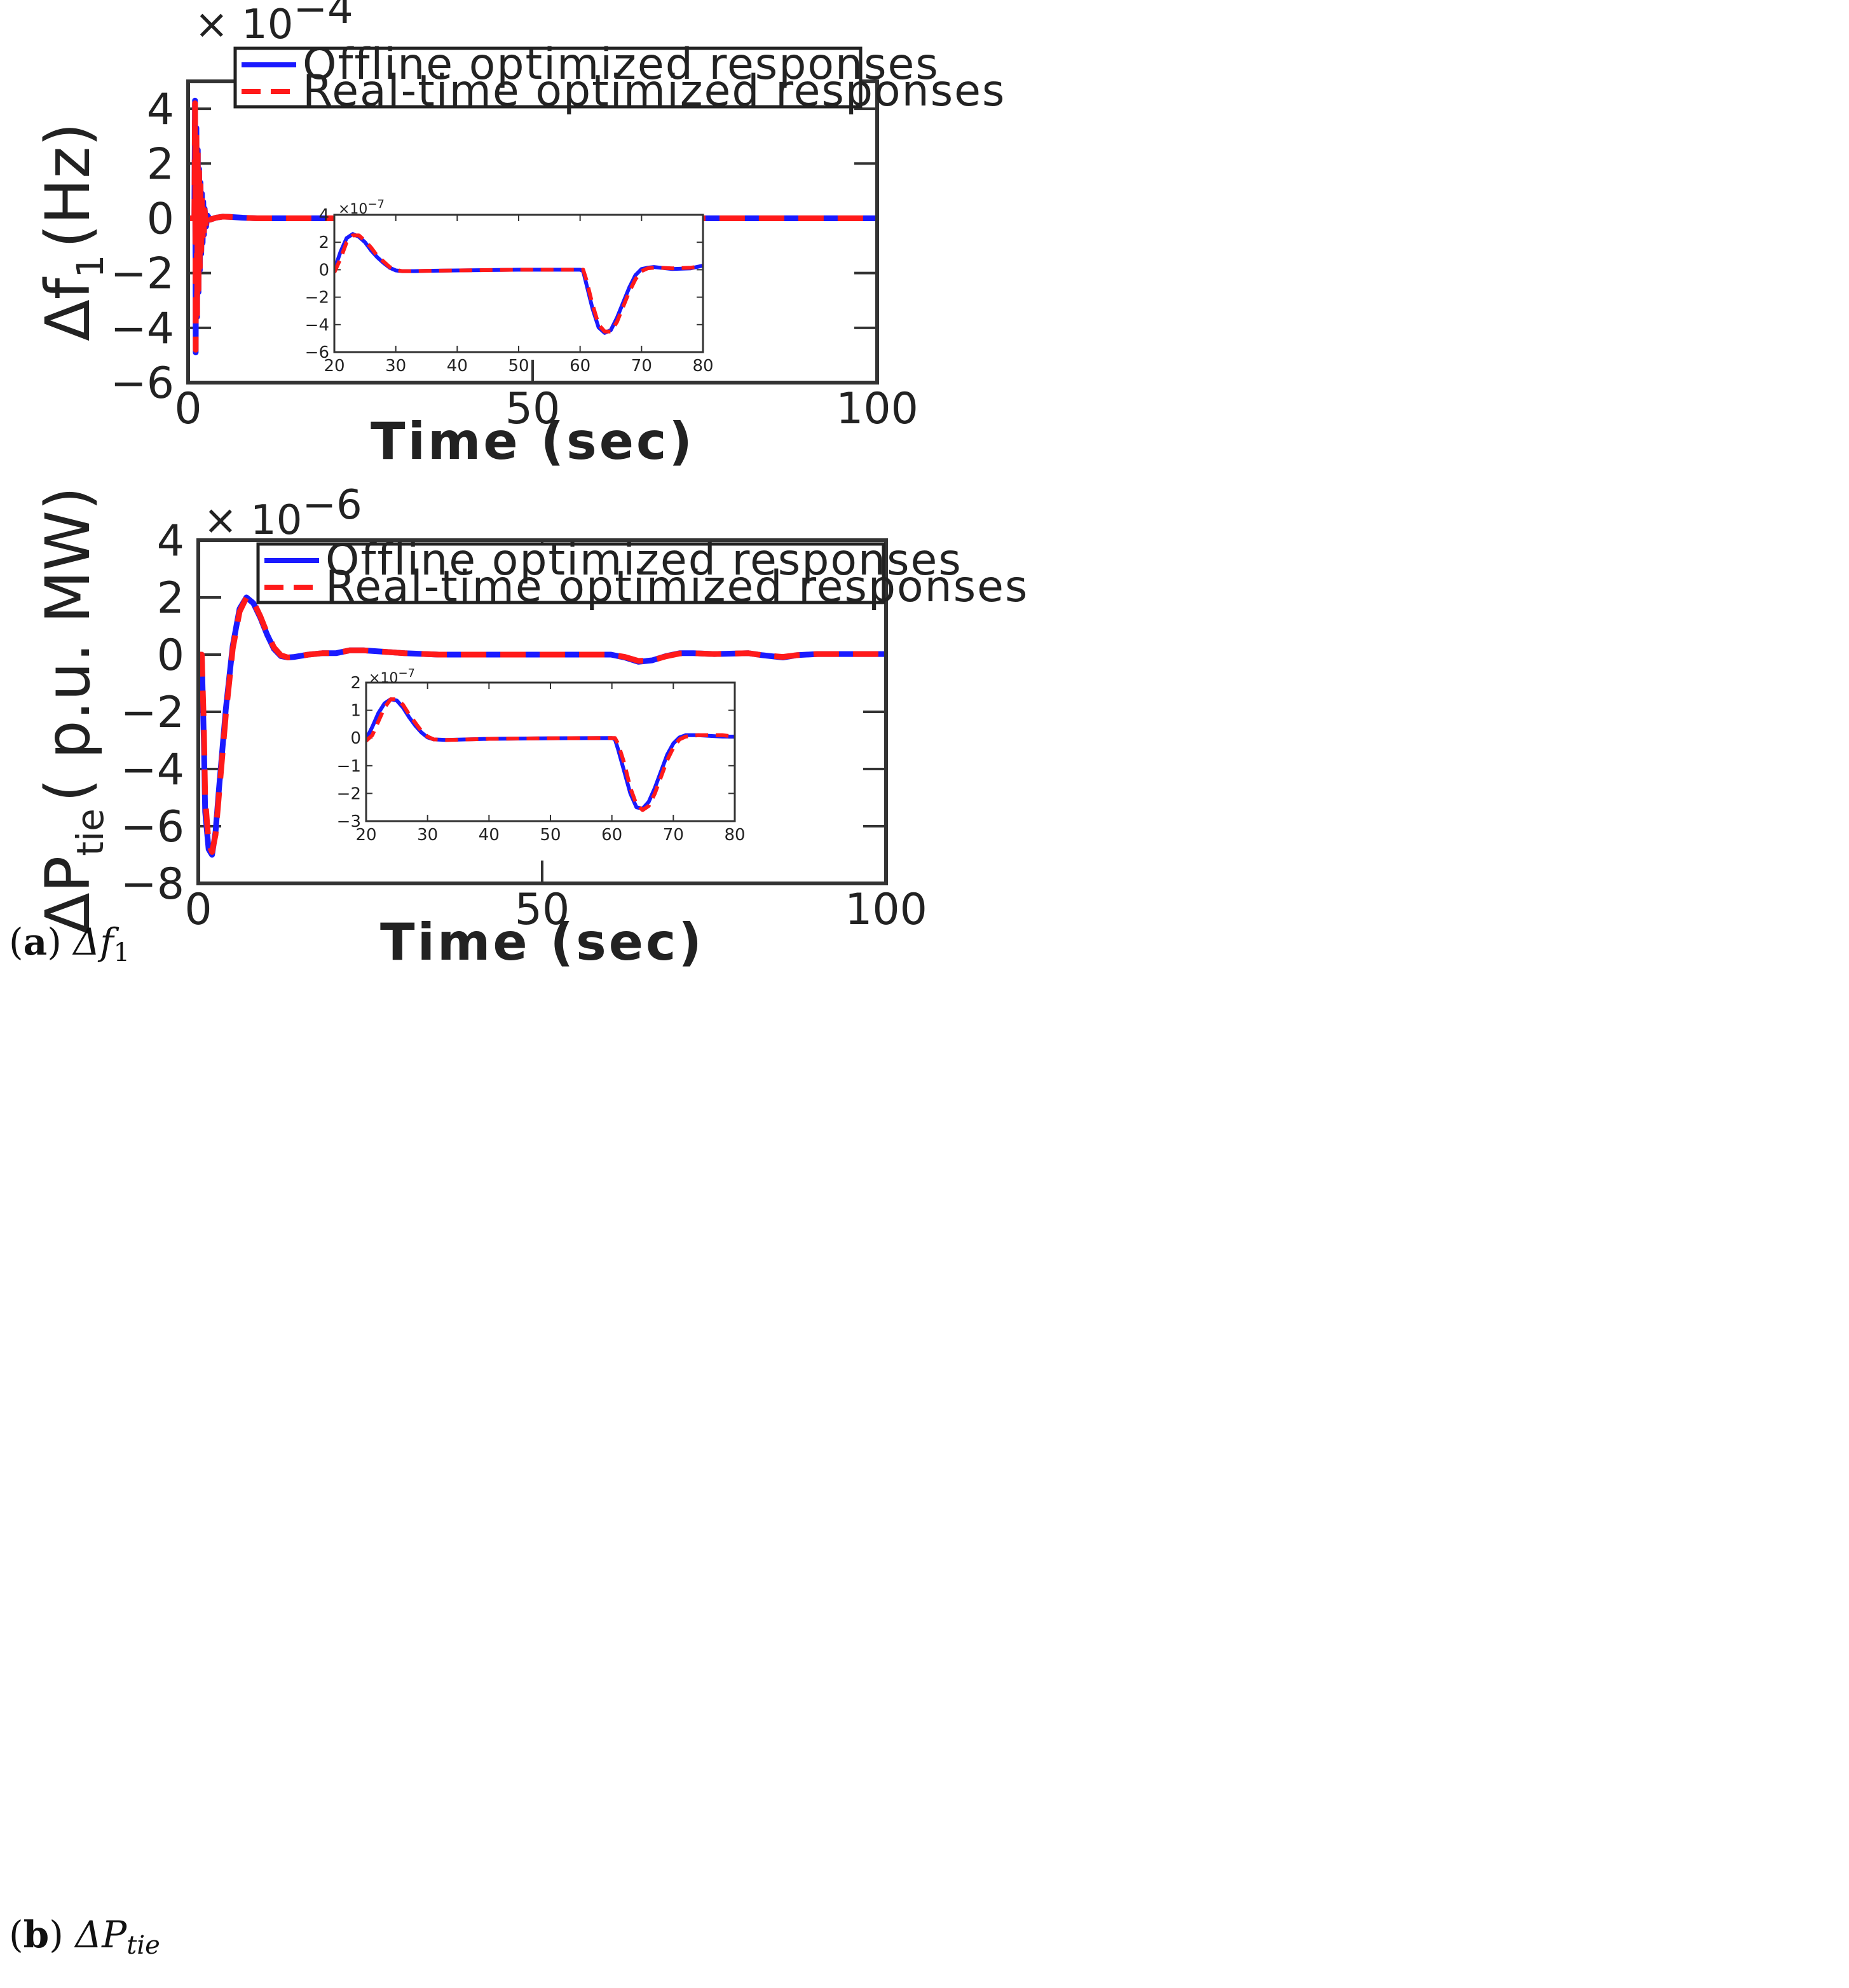  I want to click on y-axis-label-sub: tie, so click(90, 832).